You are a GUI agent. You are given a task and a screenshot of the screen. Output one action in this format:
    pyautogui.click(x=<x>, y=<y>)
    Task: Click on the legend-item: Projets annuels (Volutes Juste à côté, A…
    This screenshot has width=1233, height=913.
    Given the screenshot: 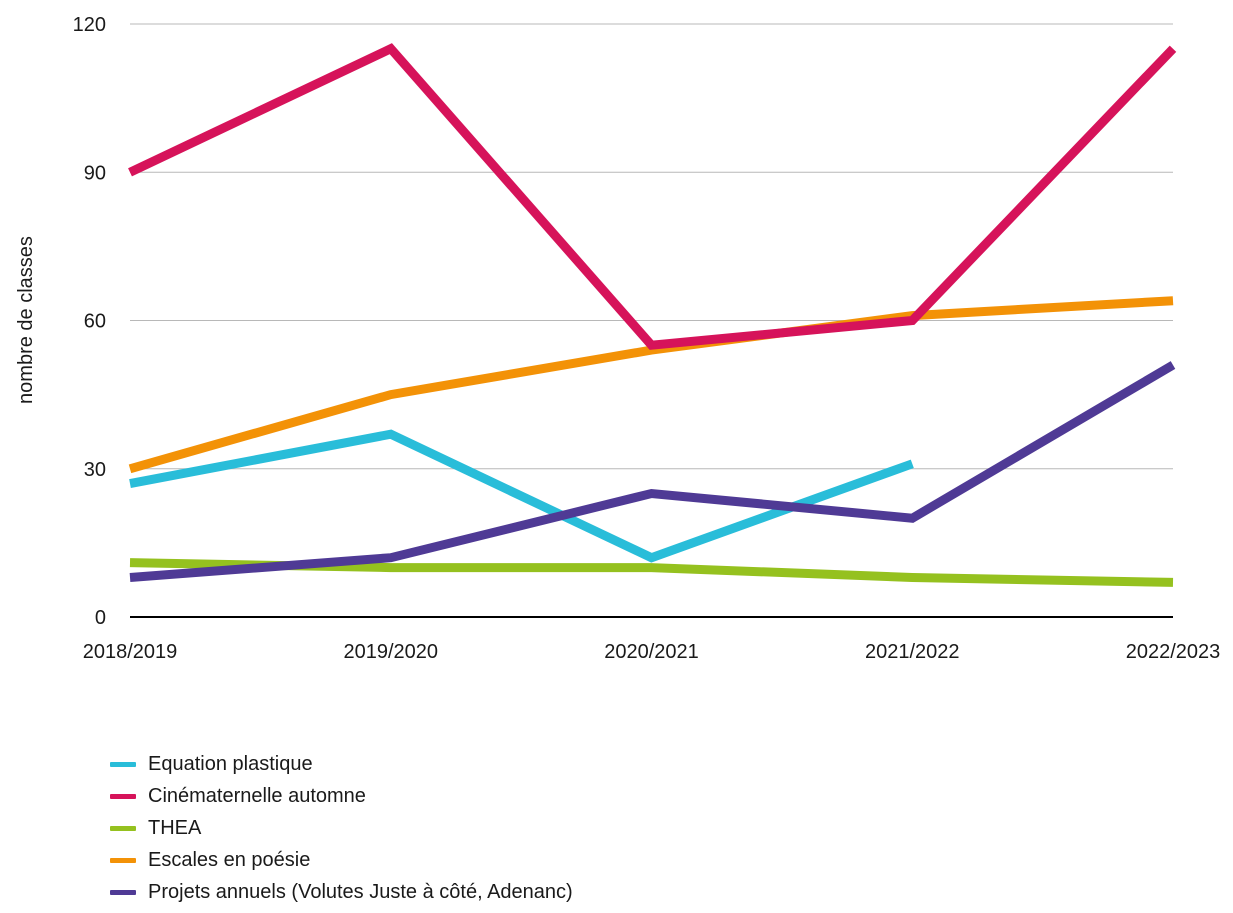 What is the action you would take?
    pyautogui.click(x=341, y=892)
    